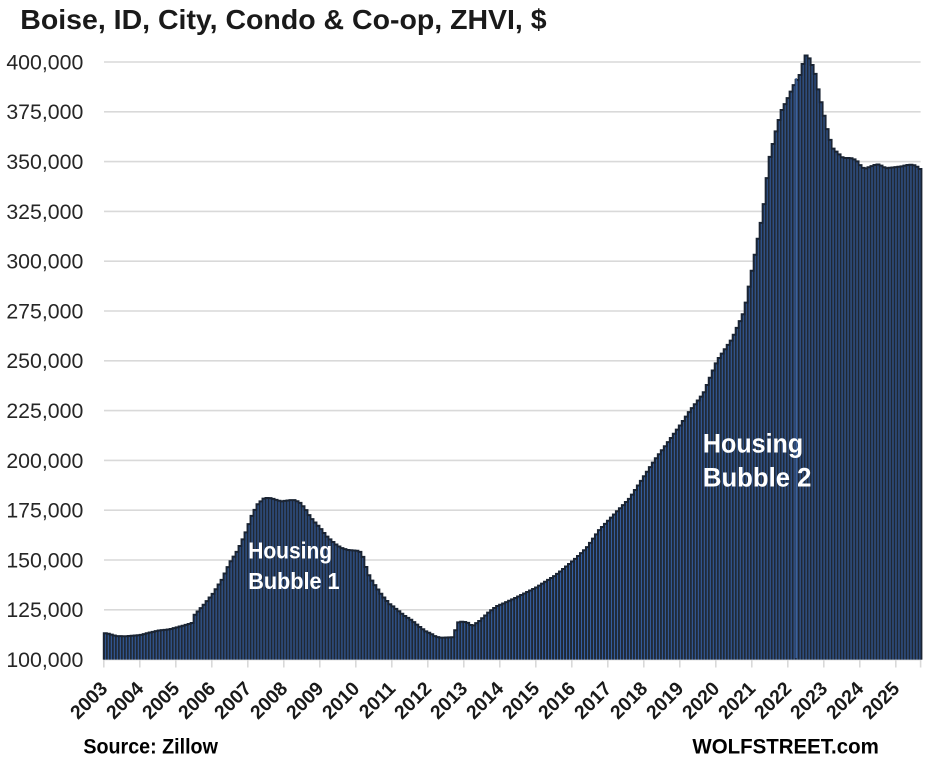 The width and height of the screenshot is (930, 768). Describe the element at coordinates (757, 478) in the screenshot. I see `svg-text: Bubble 2` at that location.